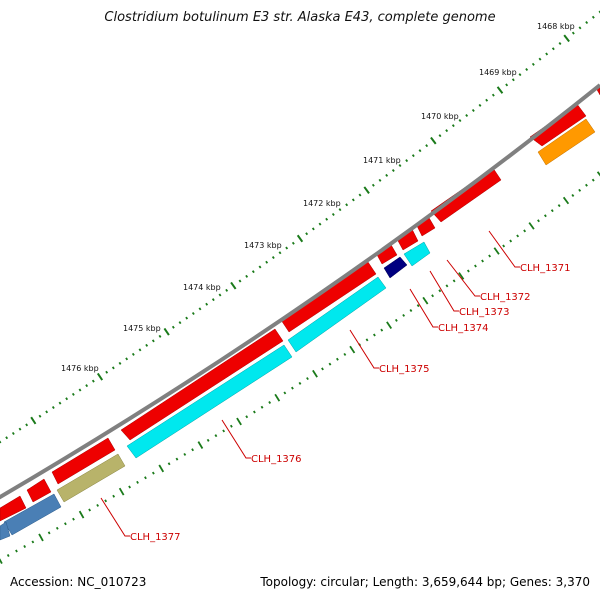 This screenshot has height=600, width=600. Describe the element at coordinates (505, 297) in the screenshot. I see `gene-label: CLH_1372` at that location.